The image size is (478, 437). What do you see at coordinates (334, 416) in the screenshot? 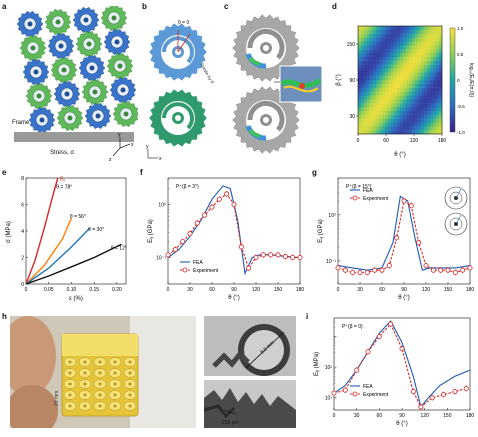
I see `svg-i-xtick: 0` at bounding box center [334, 416].